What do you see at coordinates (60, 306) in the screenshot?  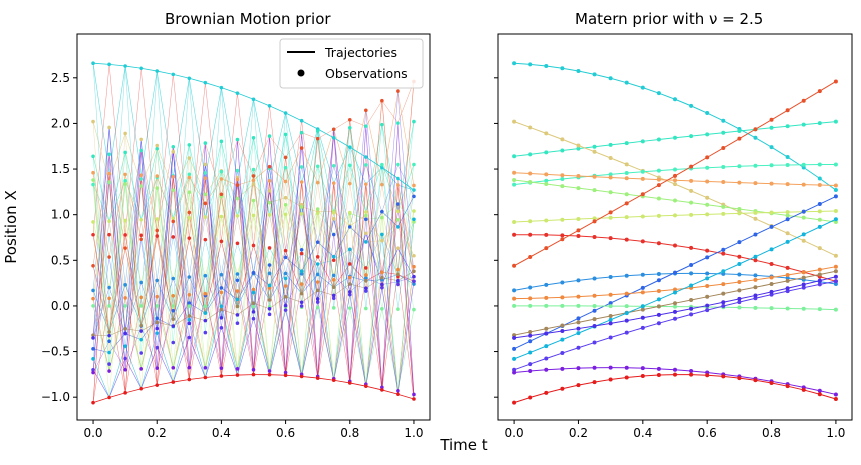 I see `y-tick-label: 0.0` at bounding box center [60, 306].